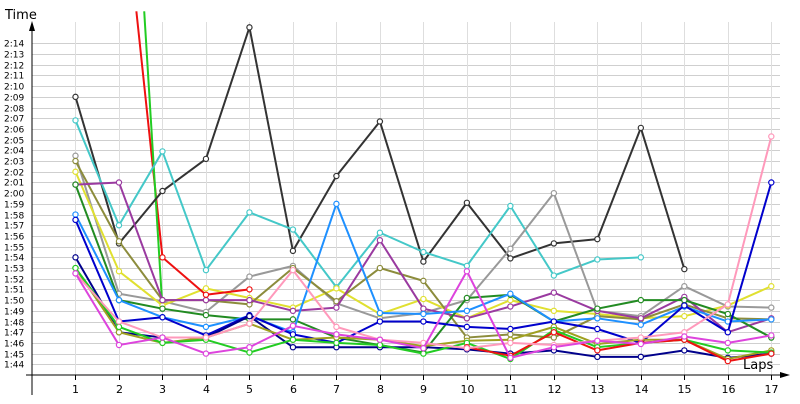 The height and width of the screenshot is (404, 800). What do you see at coordinates (772, 389) in the screenshot?
I see `x-tick-label: 17` at bounding box center [772, 389].